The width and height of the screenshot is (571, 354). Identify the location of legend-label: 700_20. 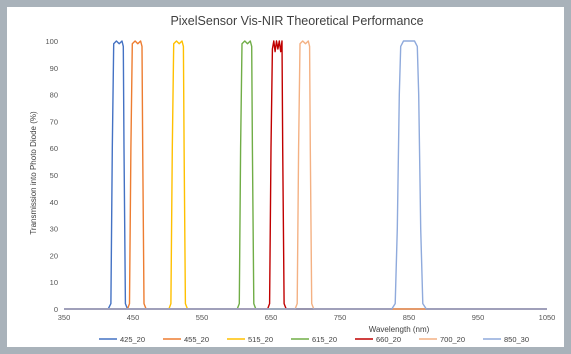
(452, 339).